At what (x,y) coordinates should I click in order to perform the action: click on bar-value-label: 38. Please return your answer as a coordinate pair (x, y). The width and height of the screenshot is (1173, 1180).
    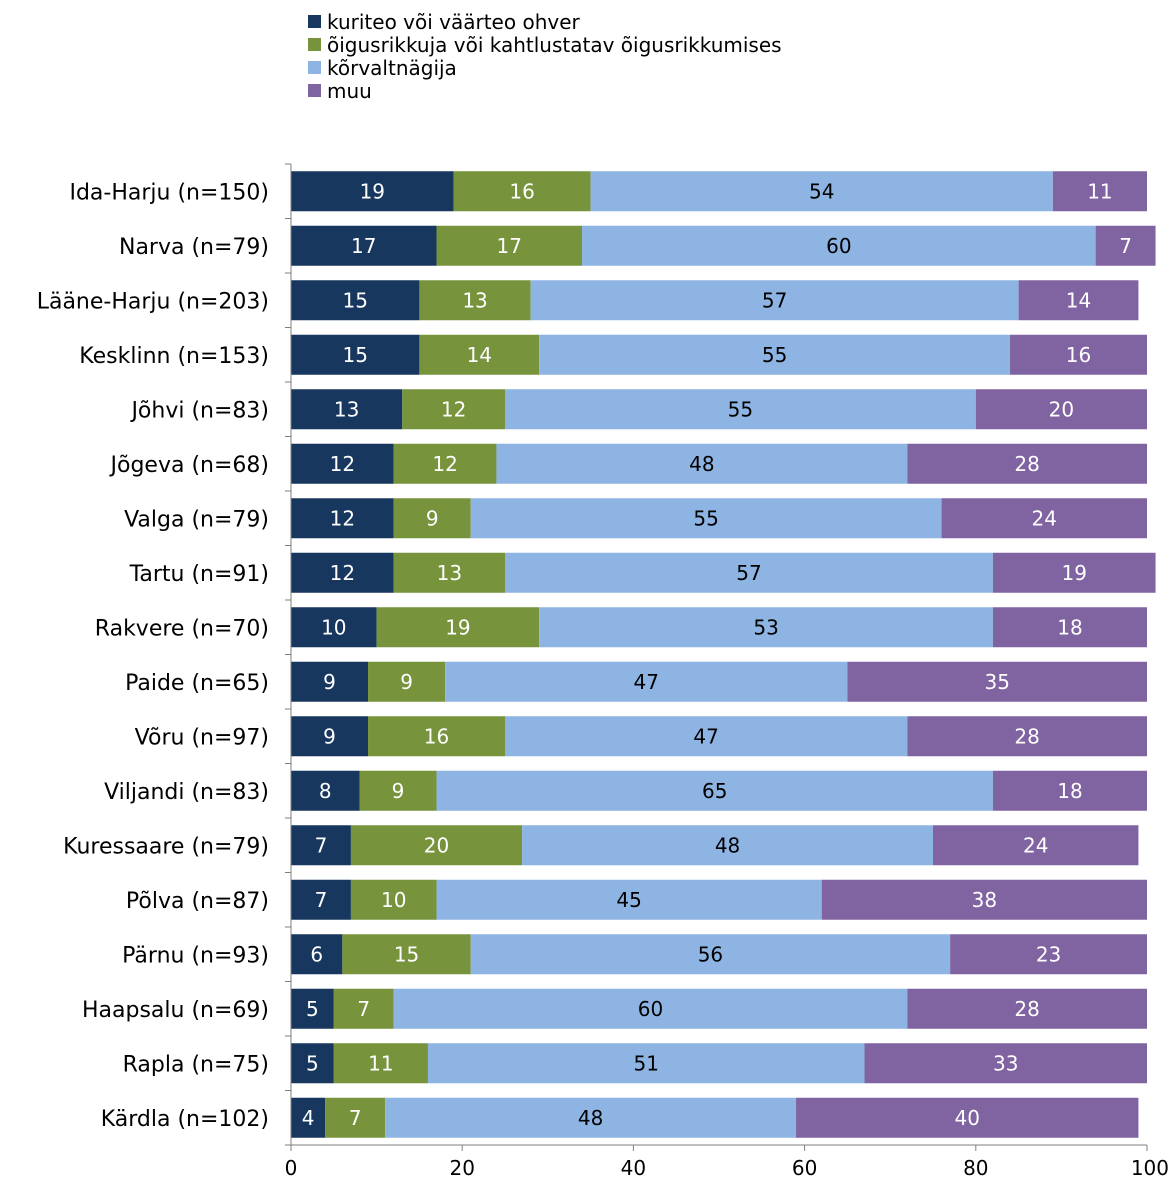
    Looking at the image, I should click on (984, 900).